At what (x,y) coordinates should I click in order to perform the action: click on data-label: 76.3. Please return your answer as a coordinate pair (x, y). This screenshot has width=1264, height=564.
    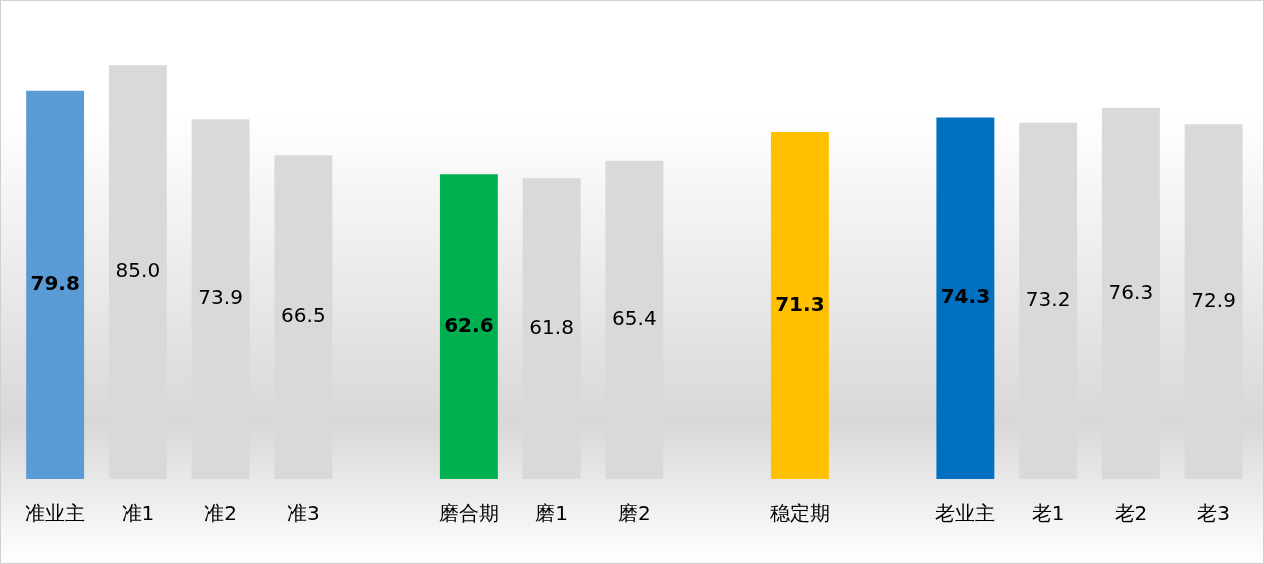
    Looking at the image, I should click on (1131, 291).